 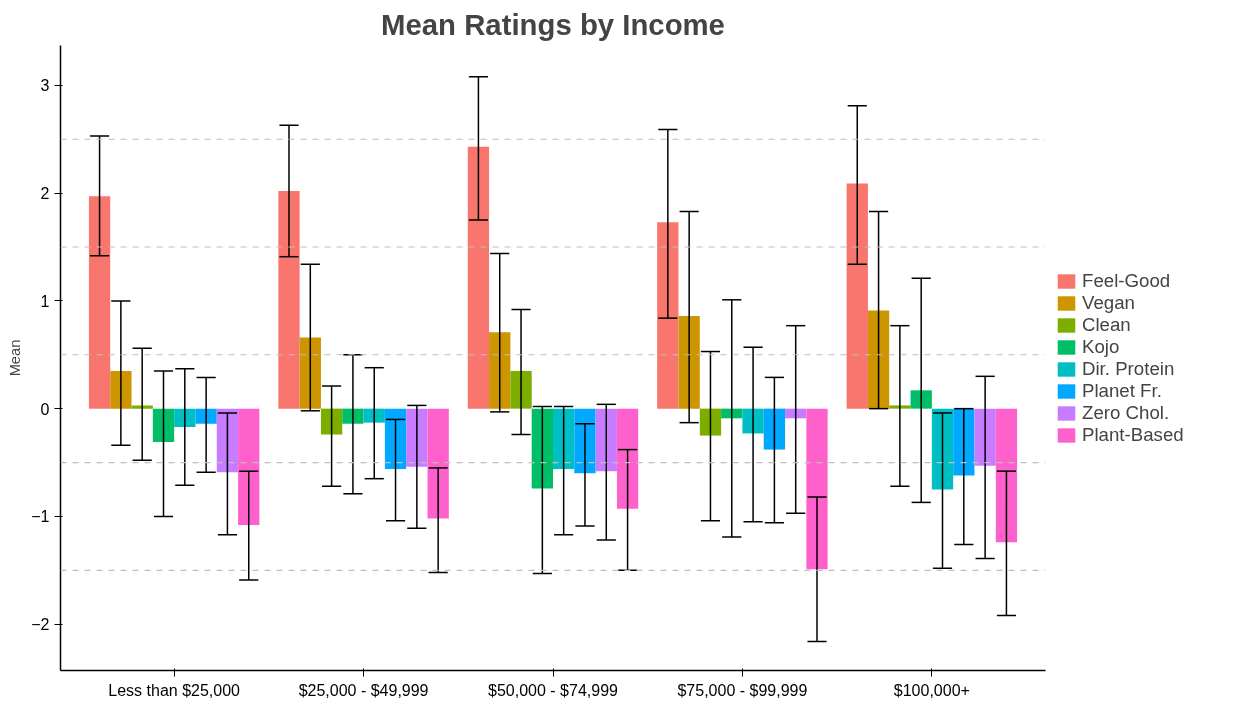 What do you see at coordinates (1122, 390) in the screenshot?
I see `legend-label: Planet Fr.` at bounding box center [1122, 390].